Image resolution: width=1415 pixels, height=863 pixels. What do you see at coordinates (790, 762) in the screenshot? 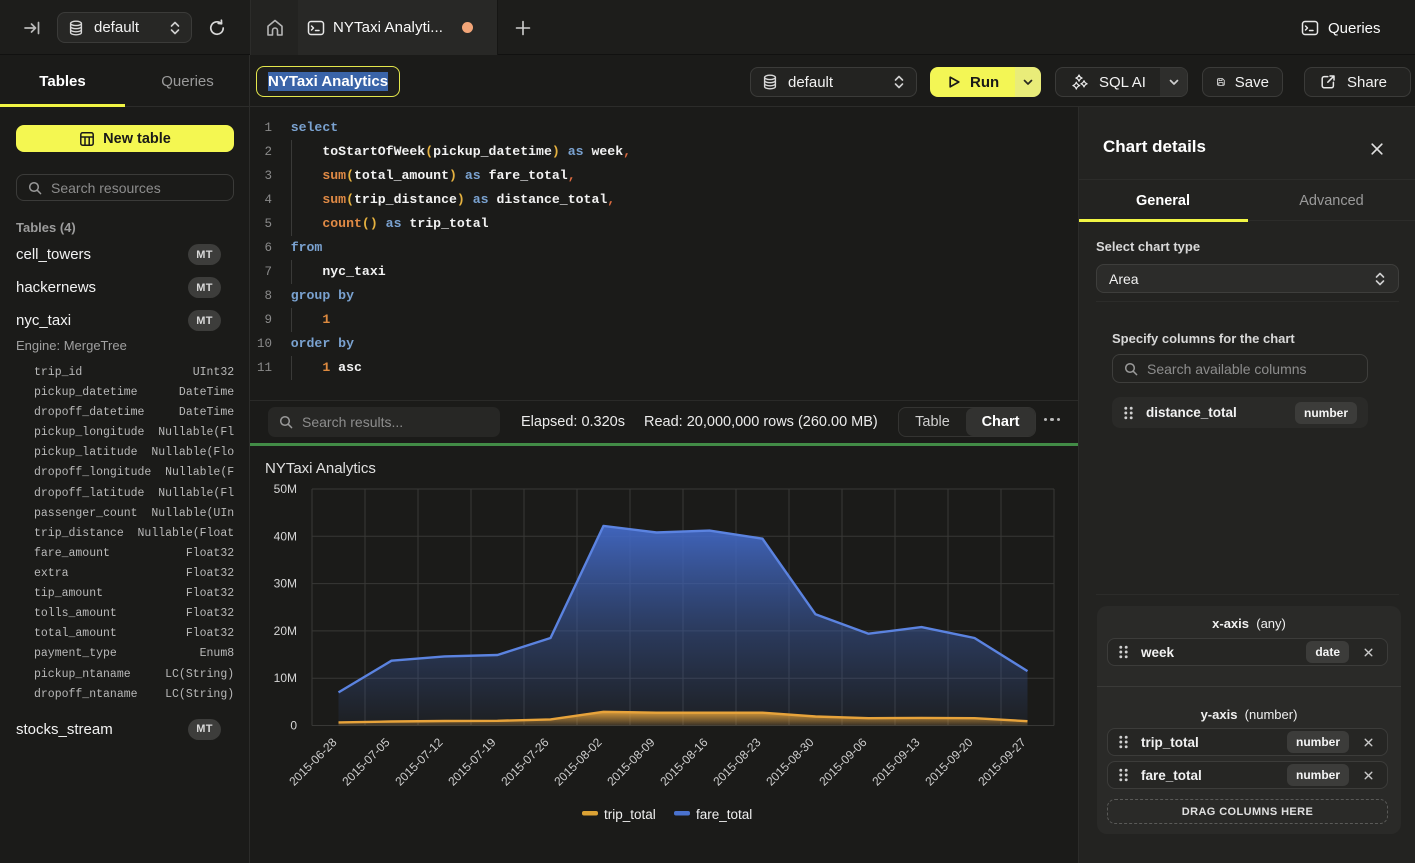
I see `svg-text: 2015-08-30` at bounding box center [790, 762].